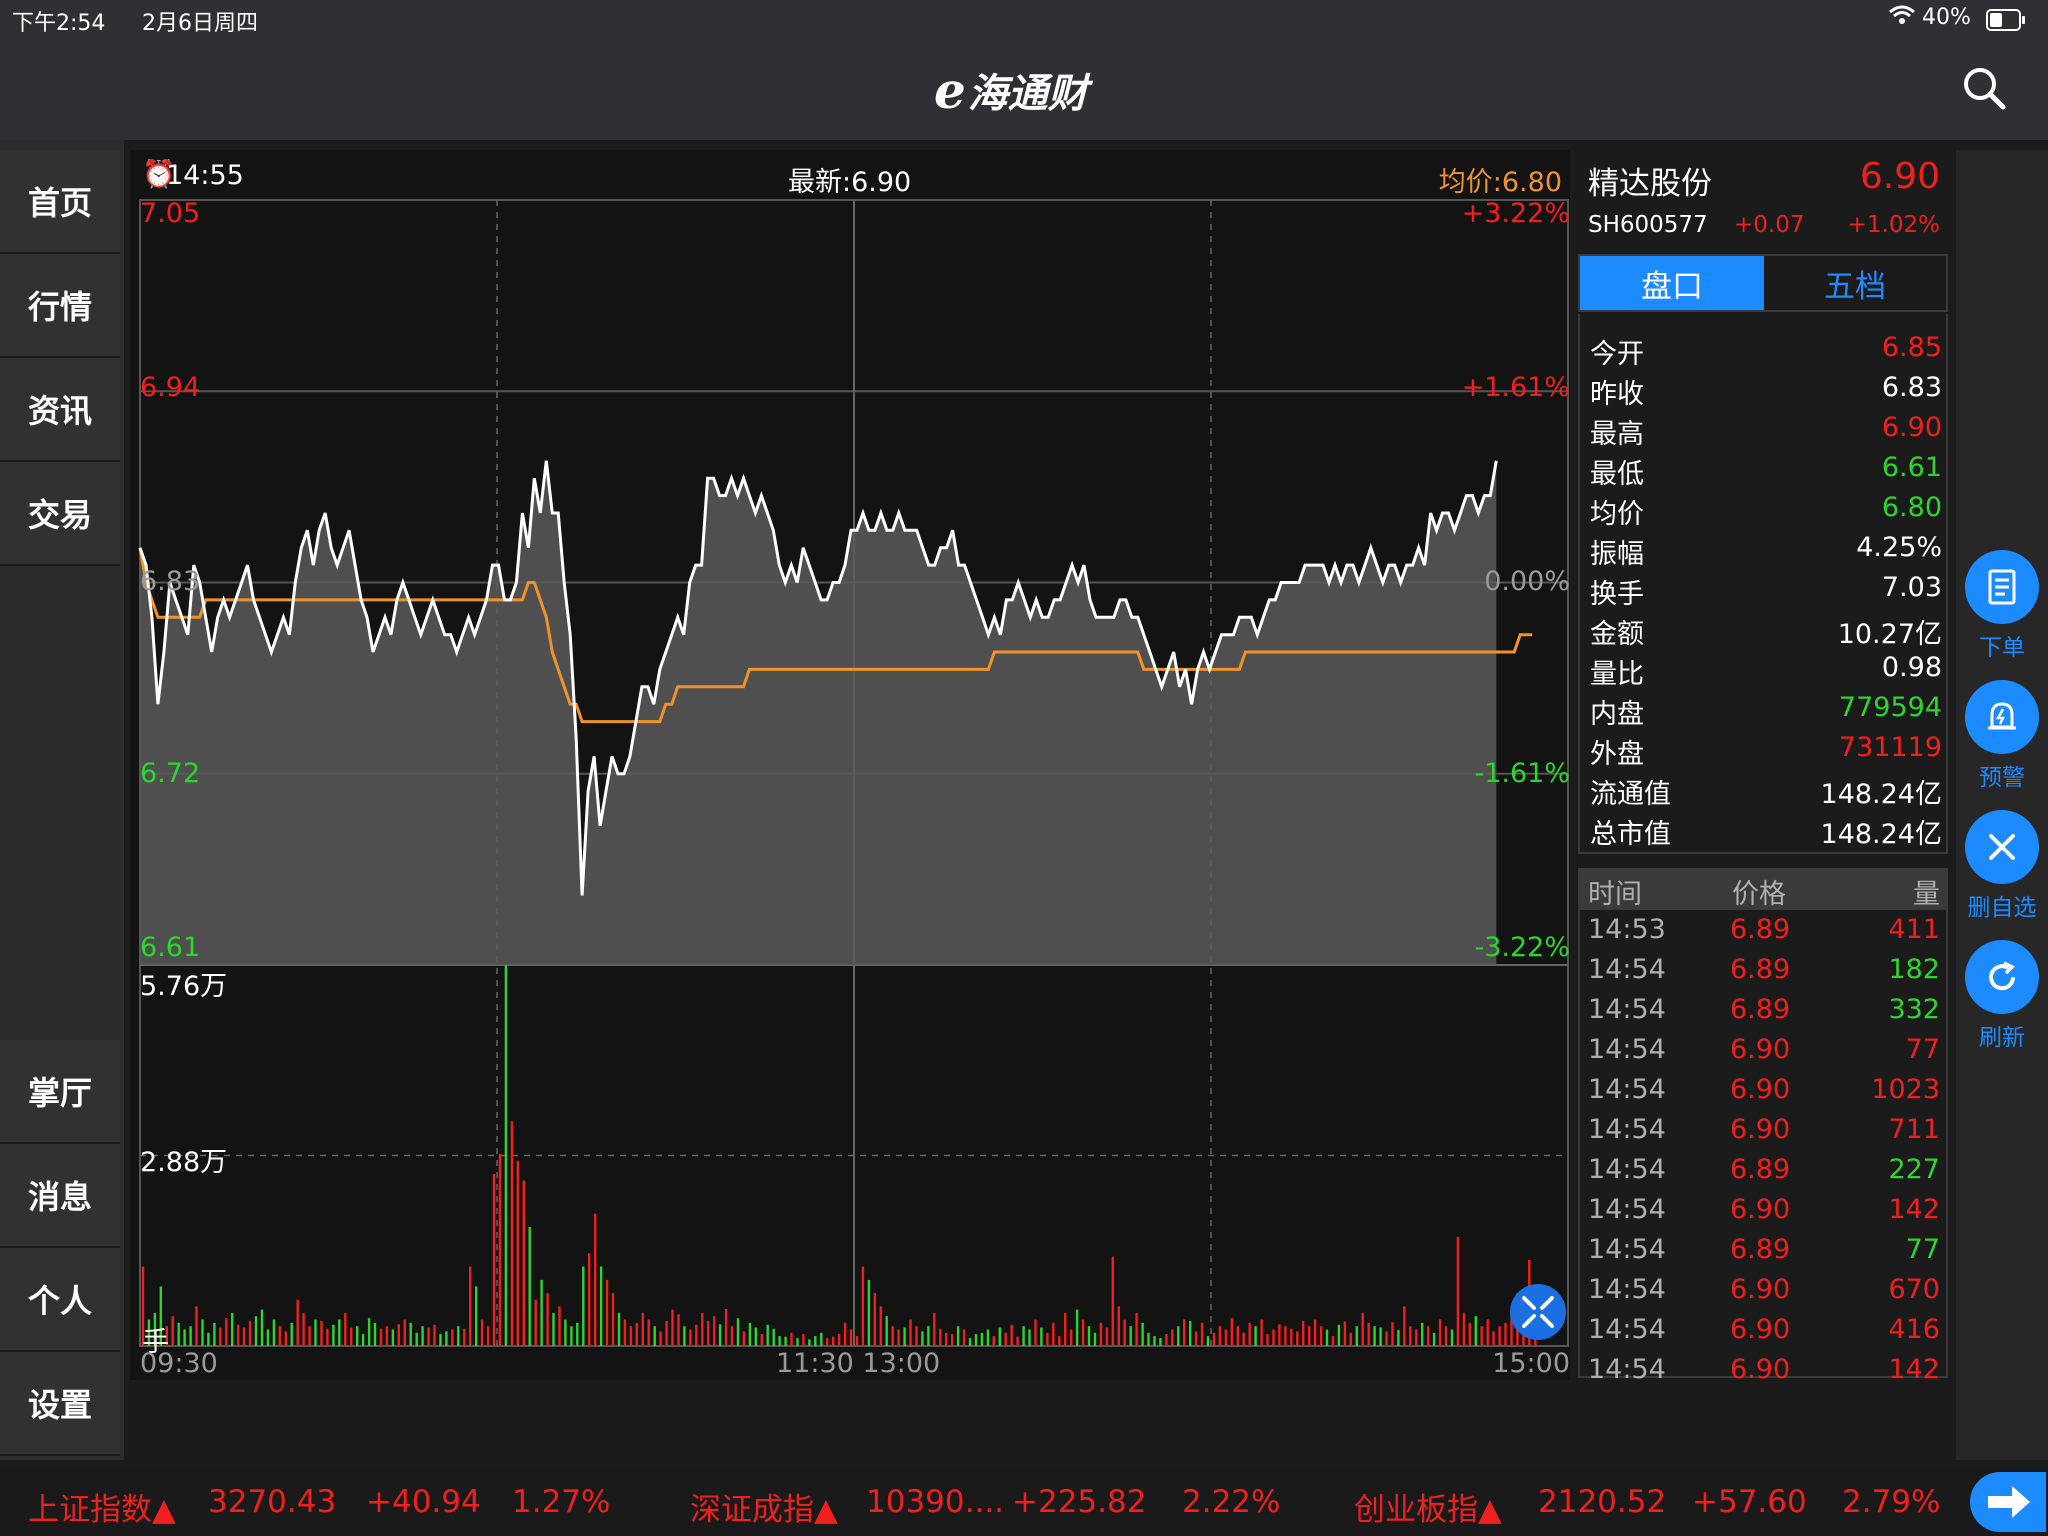  Describe the element at coordinates (1890, 747) in the screenshot. I see `quote-row-value: 731119` at that location.